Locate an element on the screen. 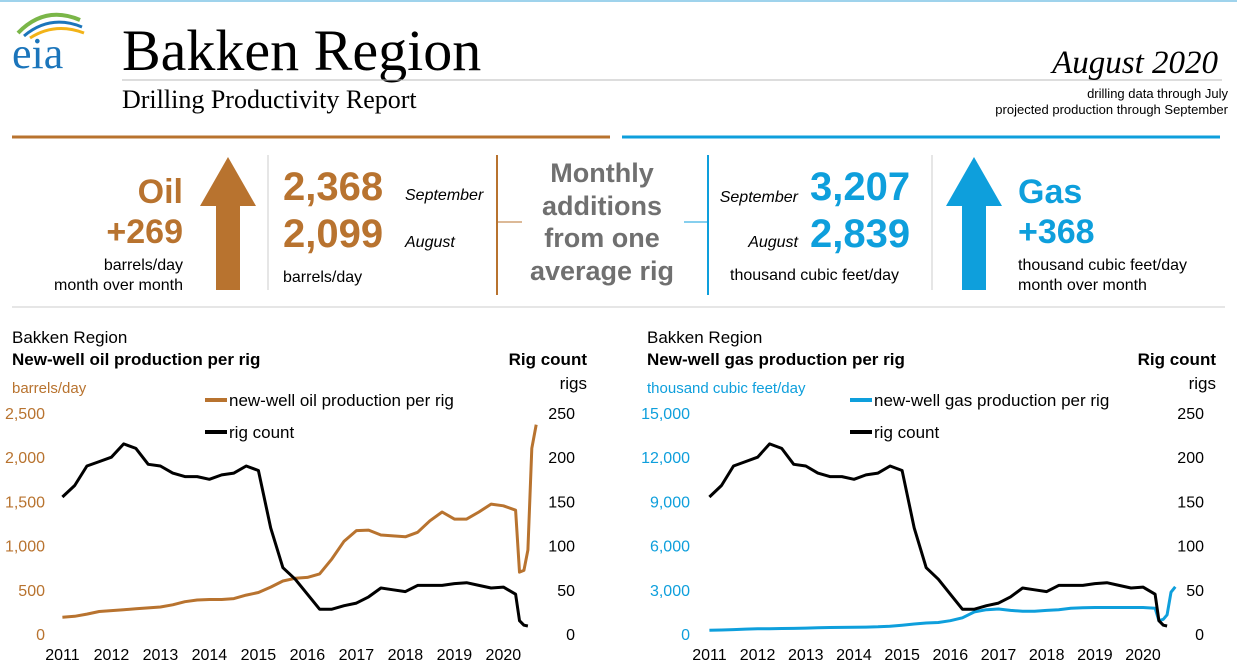 The width and height of the screenshot is (1237, 663). oil-change: +269 is located at coordinates (144, 232).